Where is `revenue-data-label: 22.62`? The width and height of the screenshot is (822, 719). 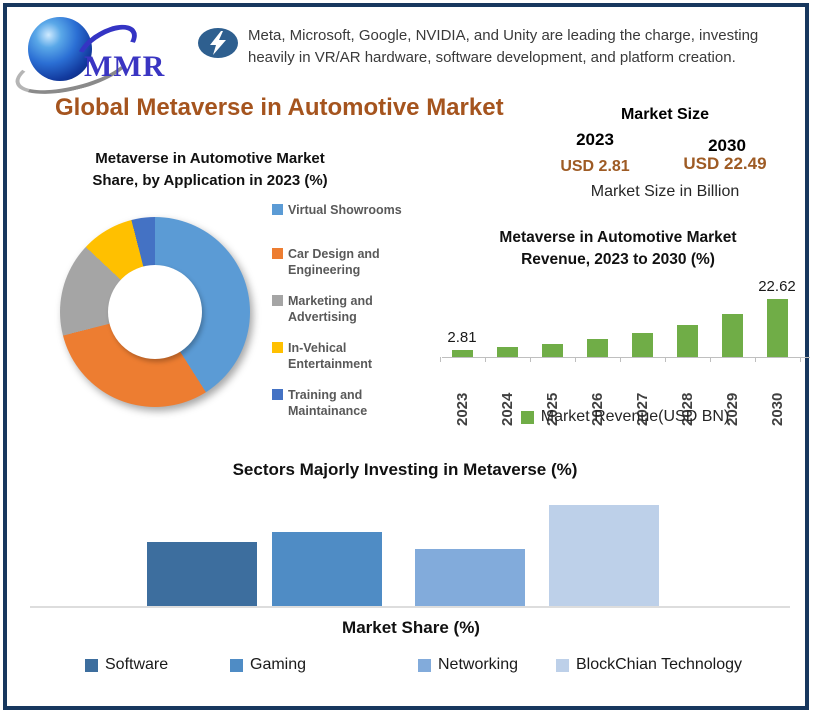 revenue-data-label: 22.62 is located at coordinates (777, 286).